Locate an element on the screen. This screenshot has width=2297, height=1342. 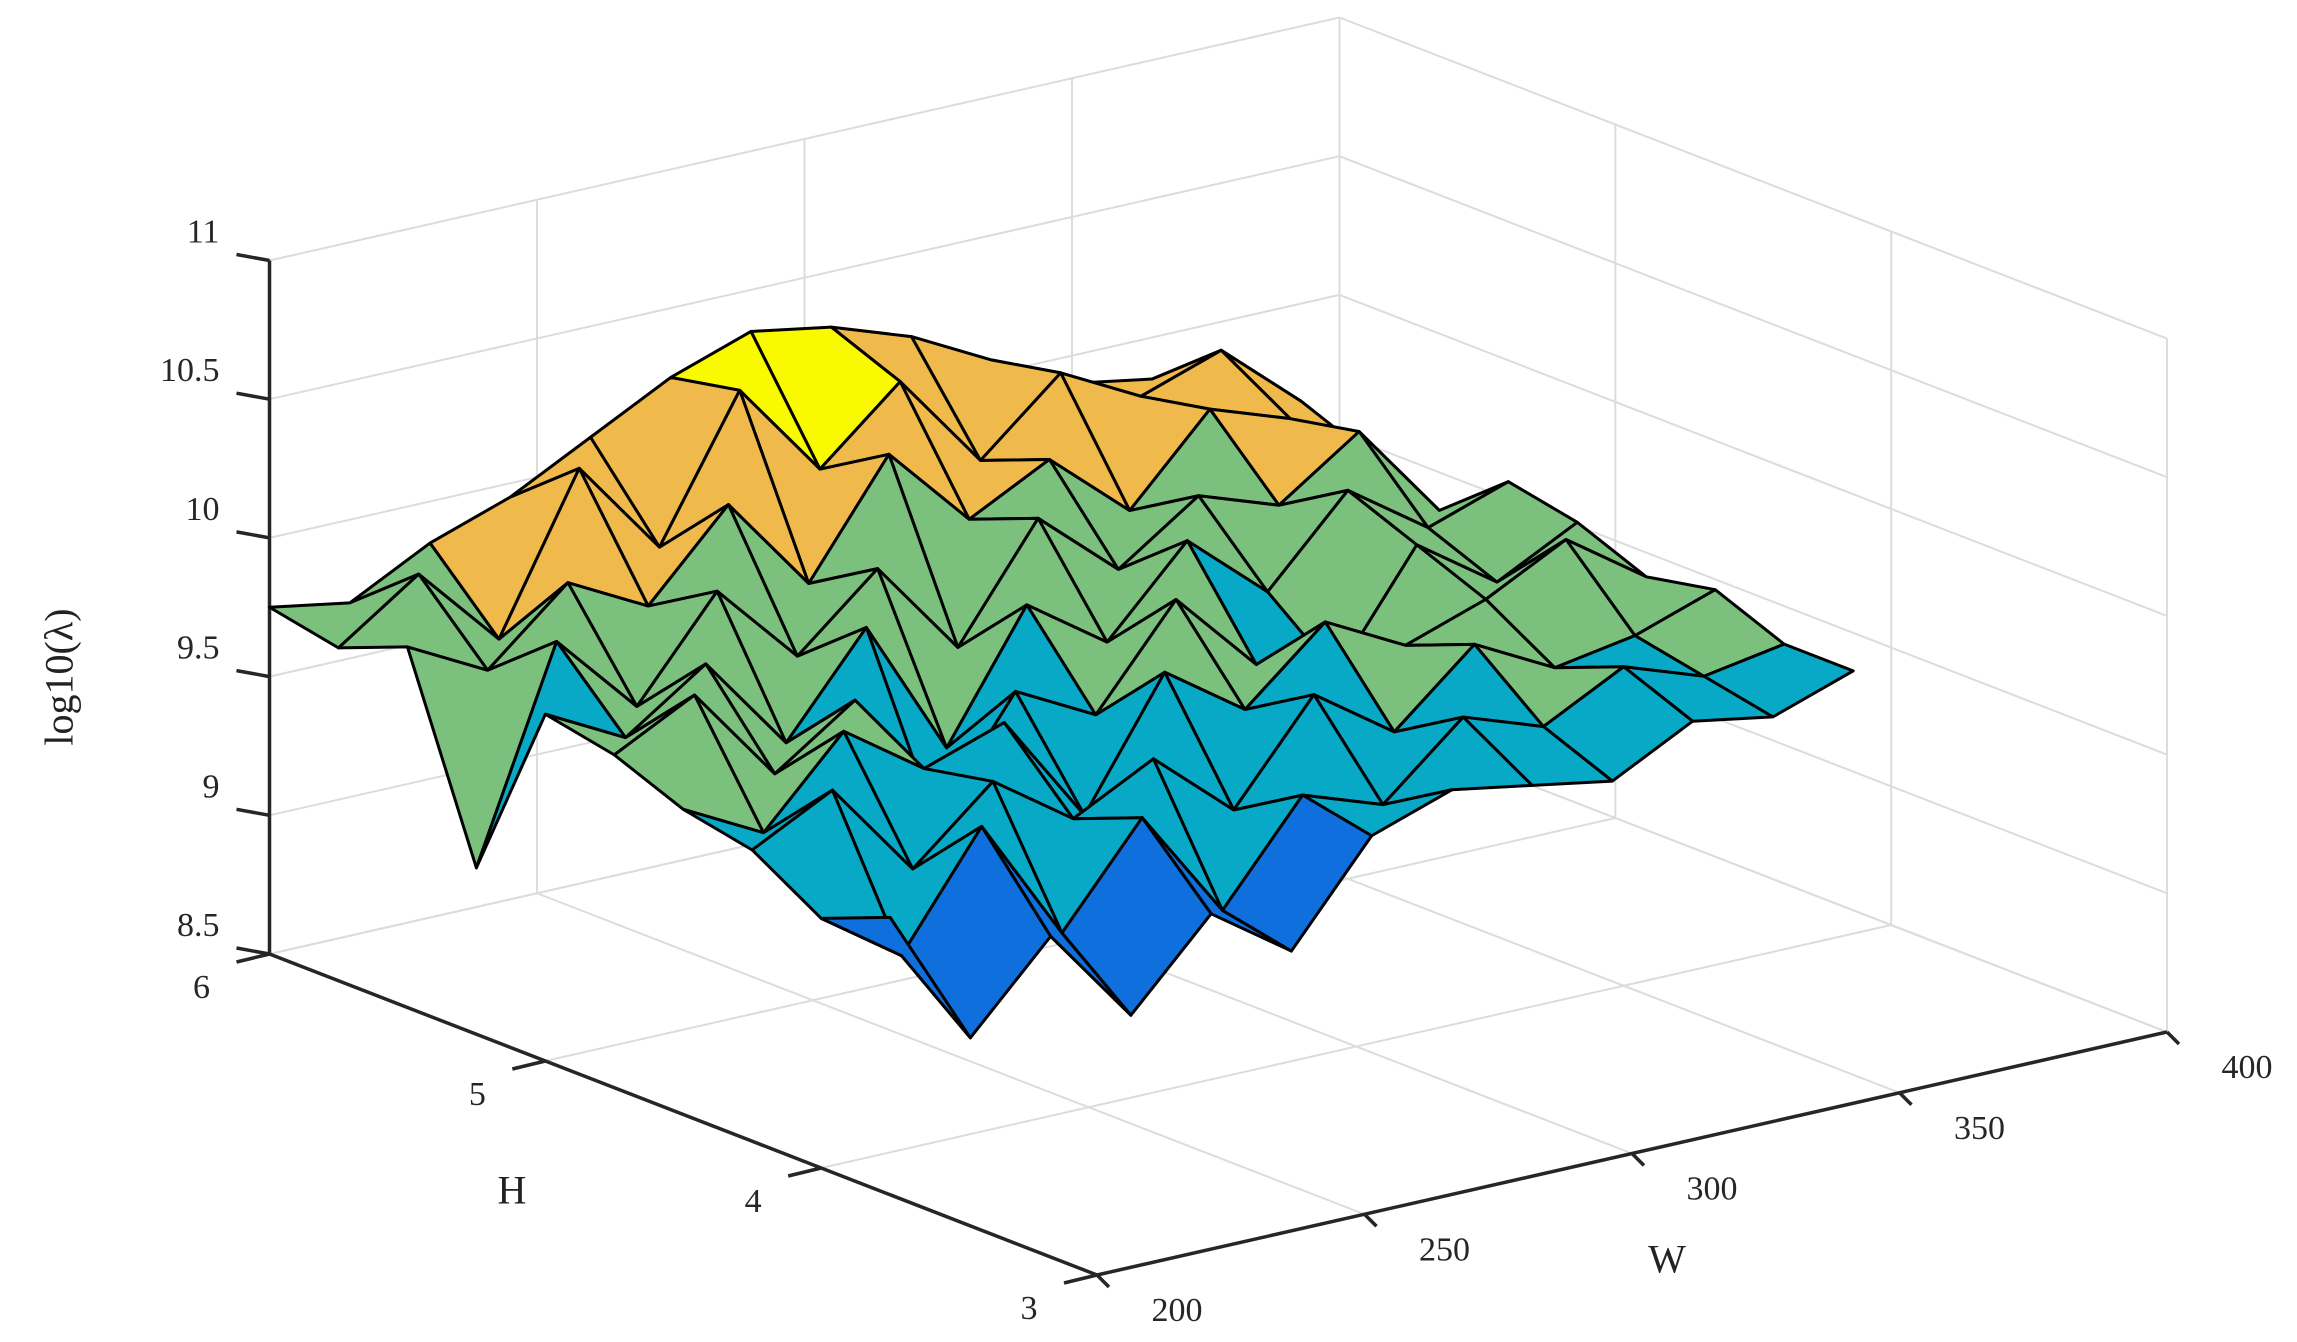
h-tick-label: 4 is located at coordinates (753, 1201).